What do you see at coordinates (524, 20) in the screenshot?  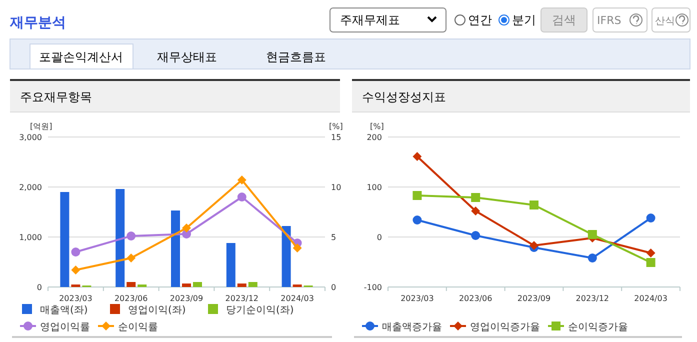 I see `text: 분기` at bounding box center [524, 20].